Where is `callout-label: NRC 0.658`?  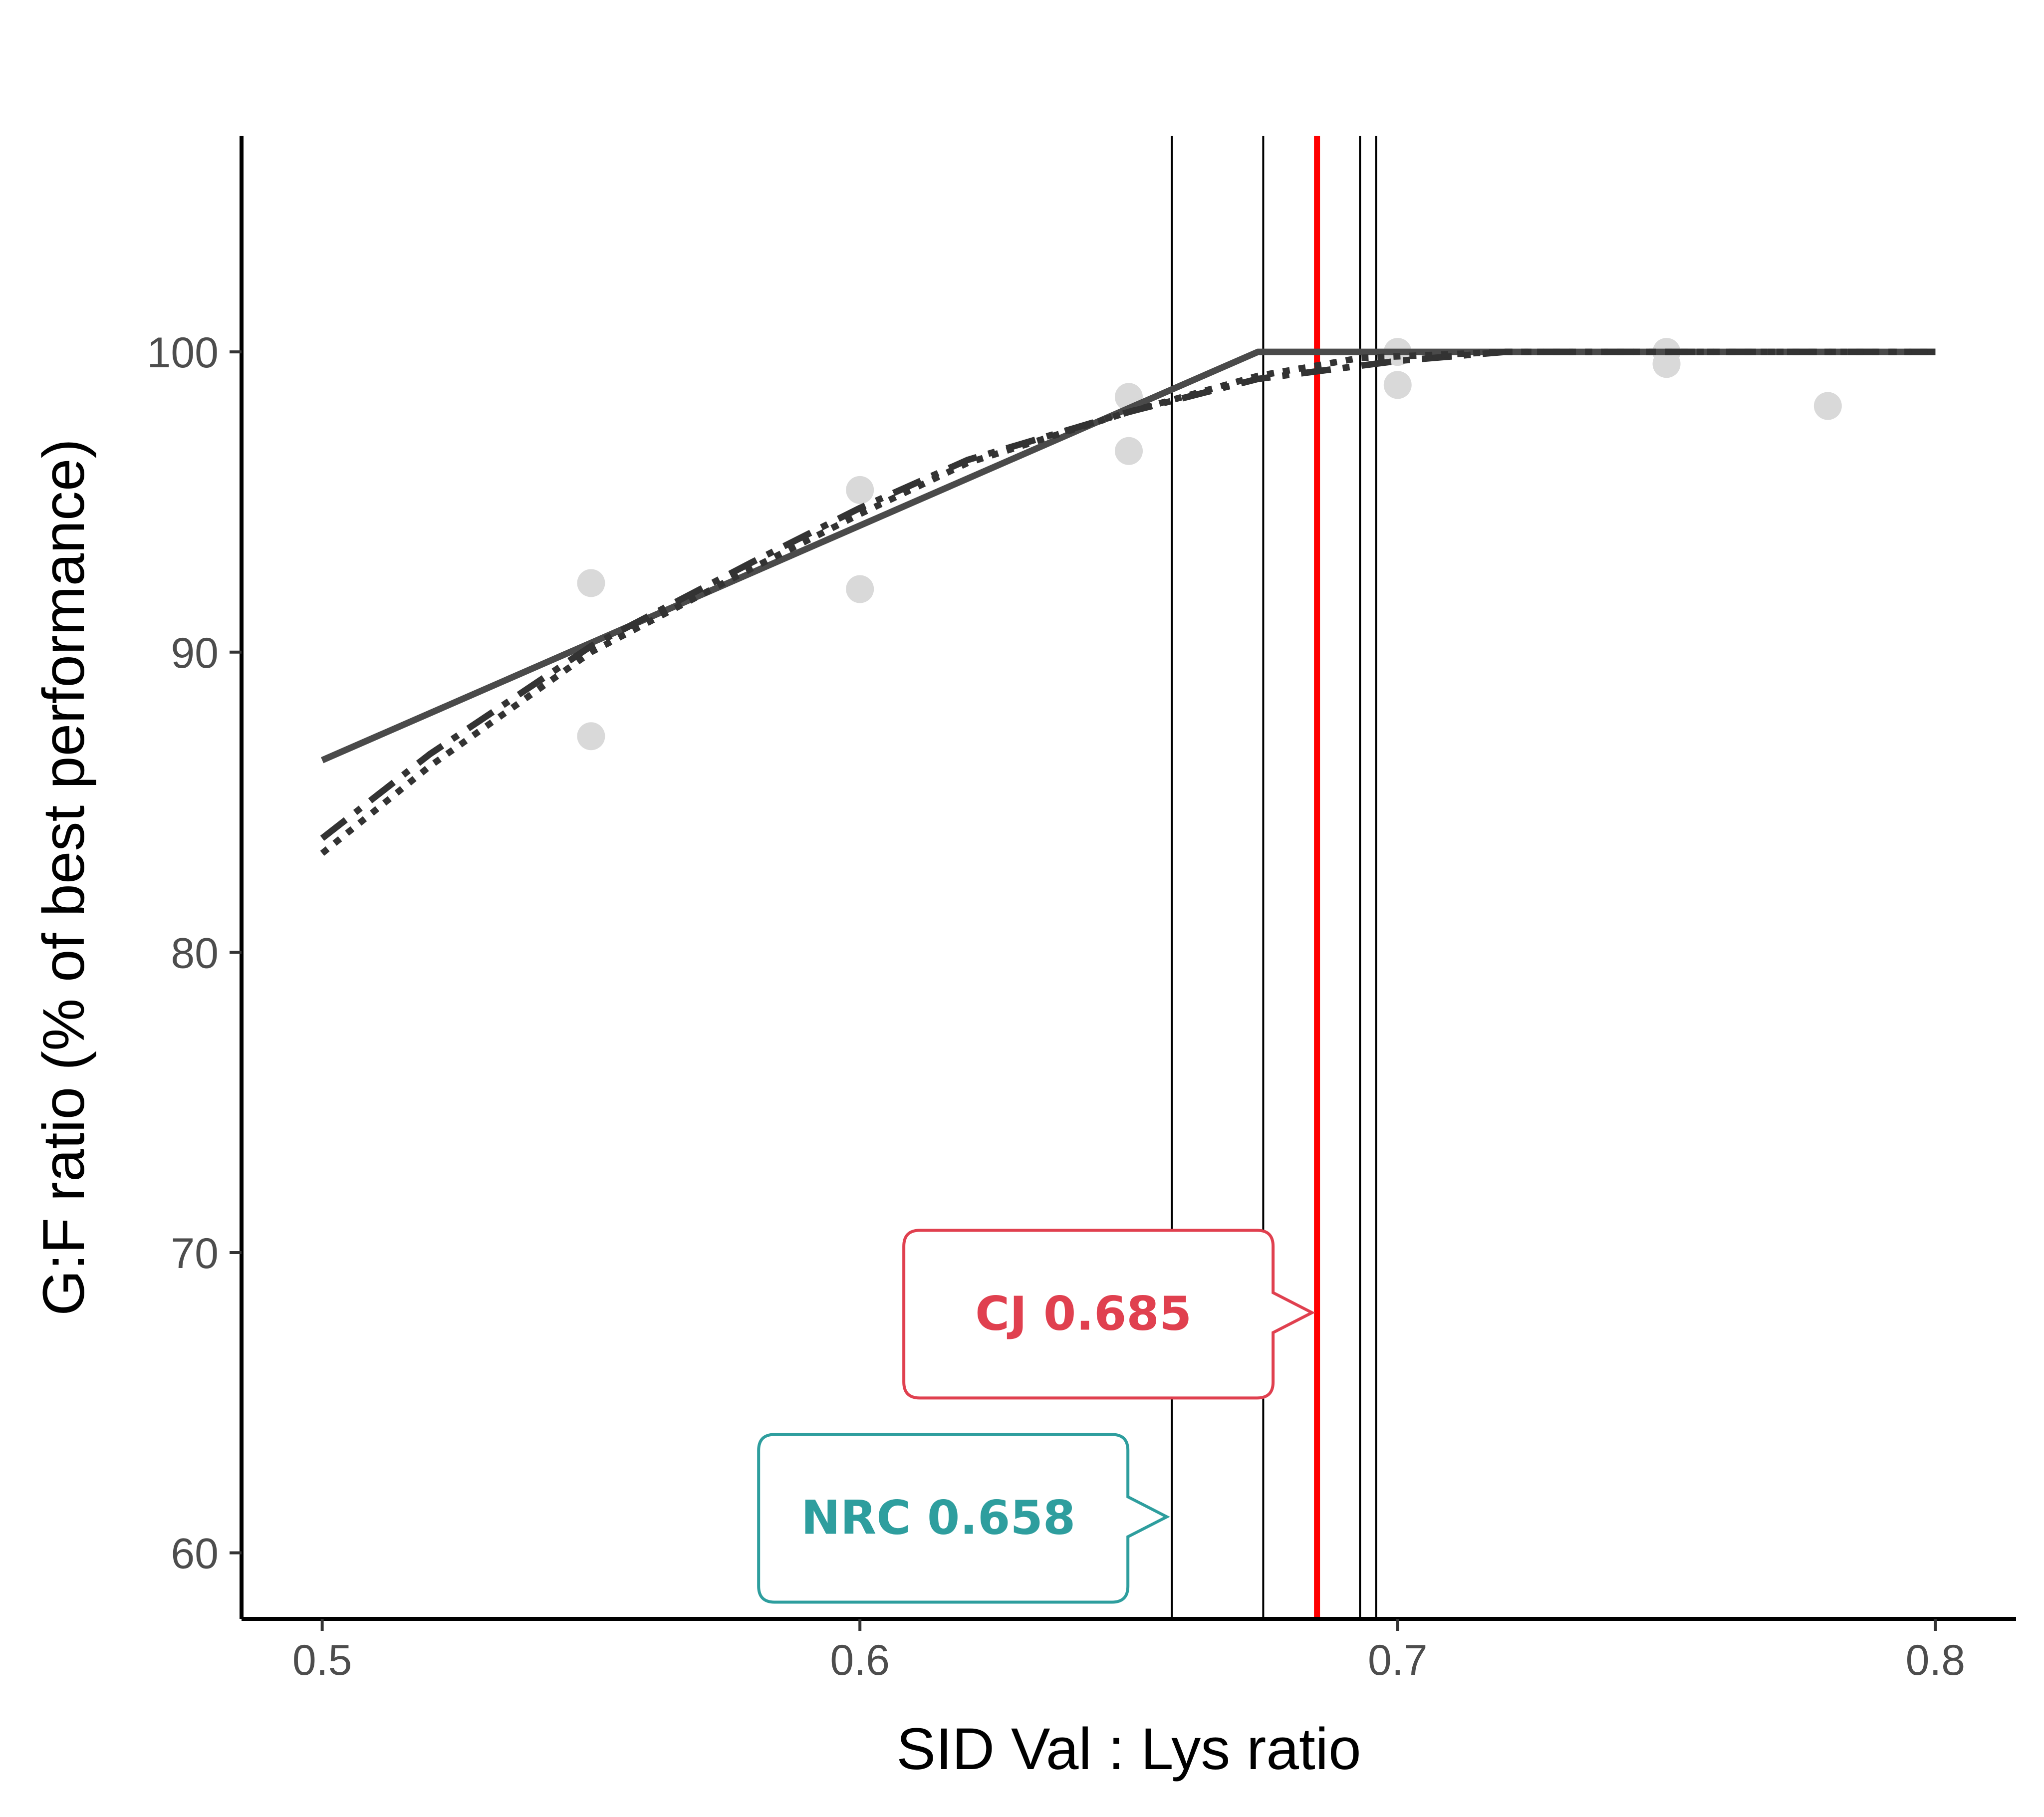 callout-label: NRC 0.658 is located at coordinates (938, 1518).